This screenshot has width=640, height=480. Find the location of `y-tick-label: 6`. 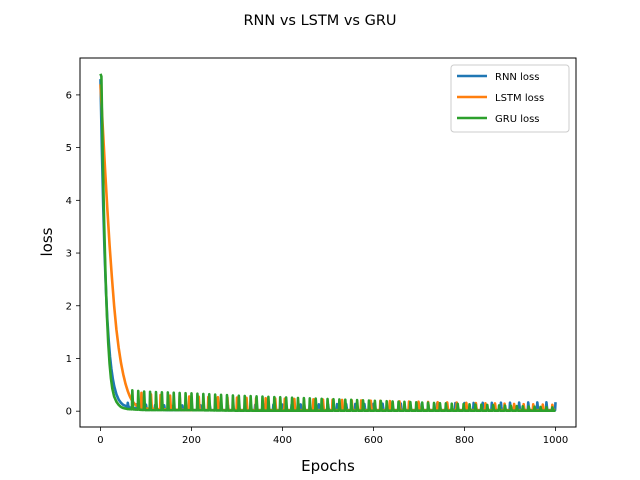

y-tick-label: 6 is located at coordinates (69, 95).